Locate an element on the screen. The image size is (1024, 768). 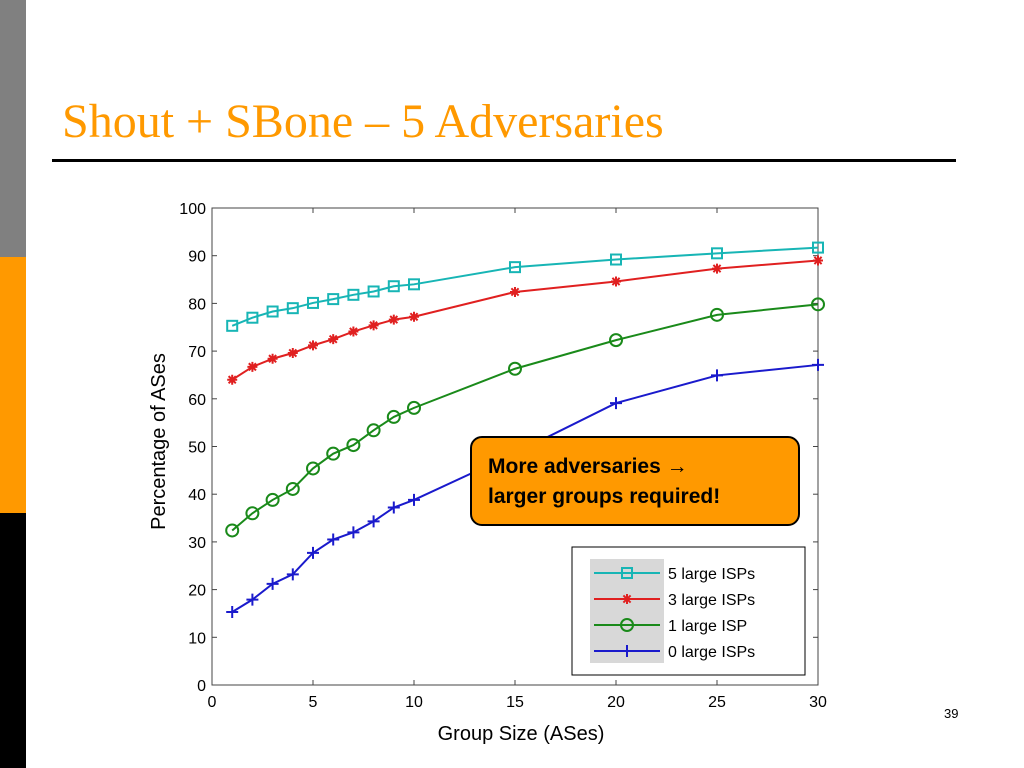
series-3-large-isps is located at coordinates (525, 320).